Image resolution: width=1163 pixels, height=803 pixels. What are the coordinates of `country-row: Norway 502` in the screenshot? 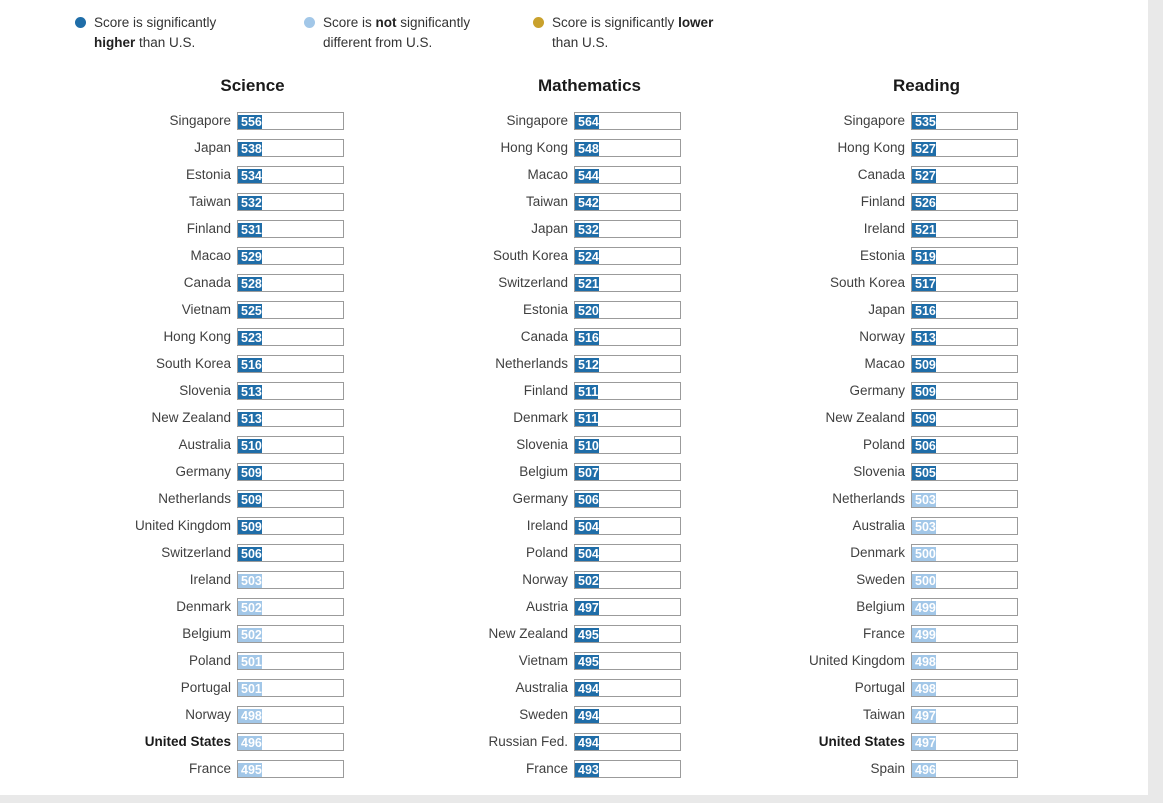 It's located at (544, 579).